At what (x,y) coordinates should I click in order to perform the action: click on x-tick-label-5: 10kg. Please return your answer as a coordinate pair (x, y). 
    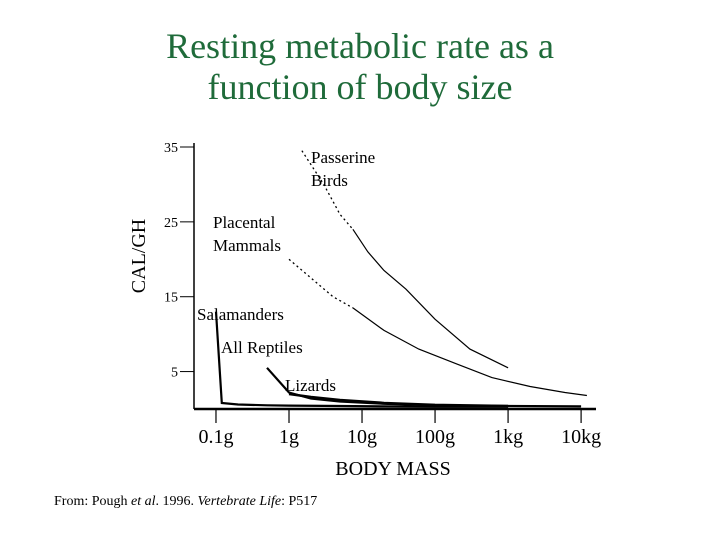
    Looking at the image, I should click on (581, 437).